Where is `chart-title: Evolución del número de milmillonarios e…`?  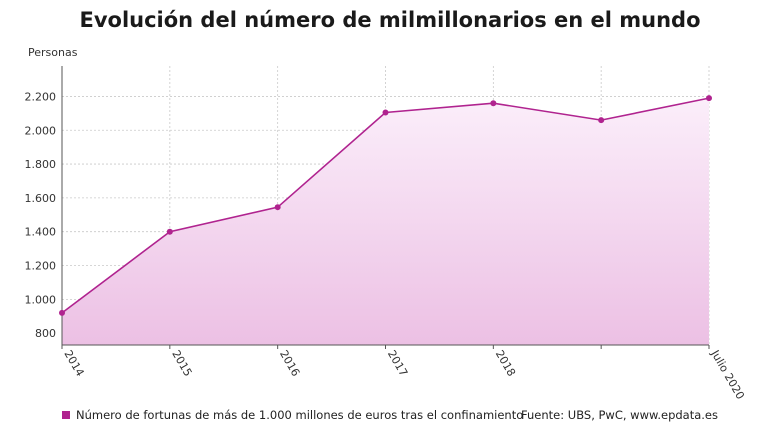 chart-title: Evolución del número de milmillonarios e… is located at coordinates (390, 20).